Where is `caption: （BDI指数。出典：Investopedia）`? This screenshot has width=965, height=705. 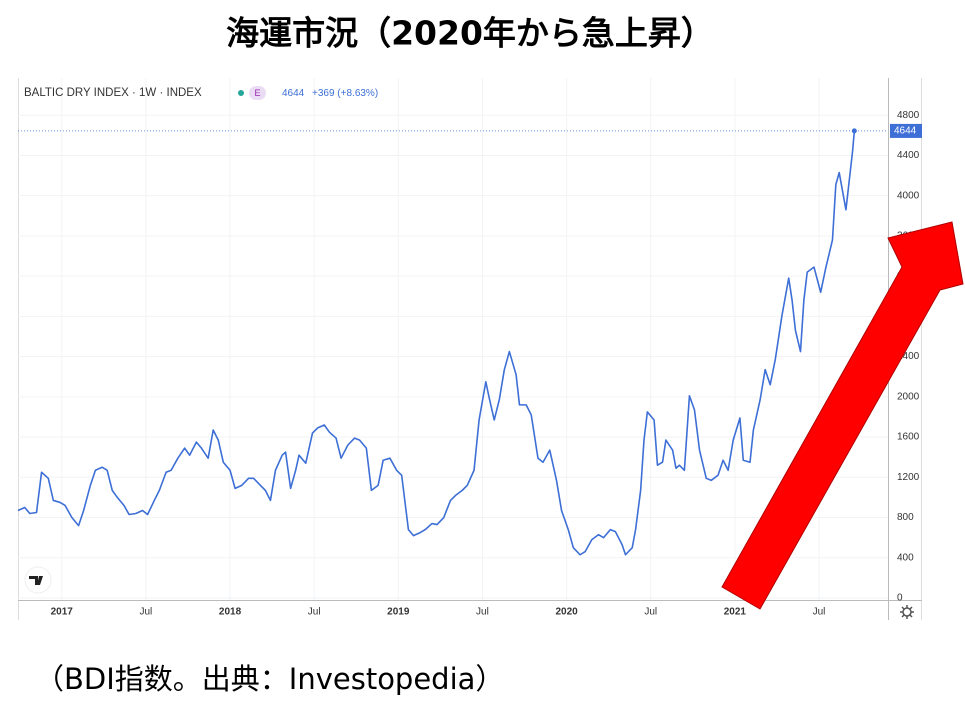
caption: （BDI指数。出典：Investopedia） is located at coordinates (269, 679).